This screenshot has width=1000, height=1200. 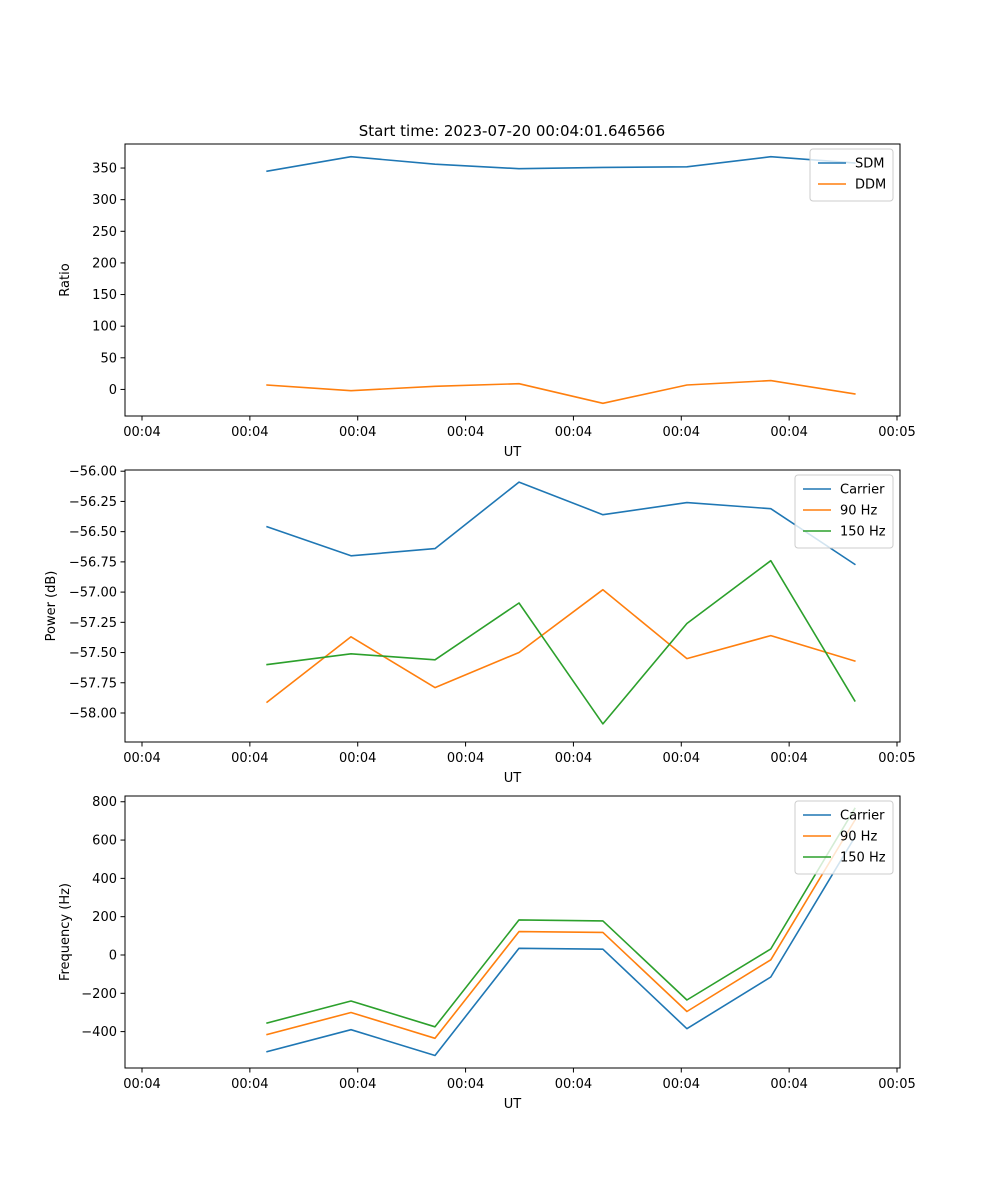 I want to click on power-x-tick-label: 00:05, so click(x=896, y=758).